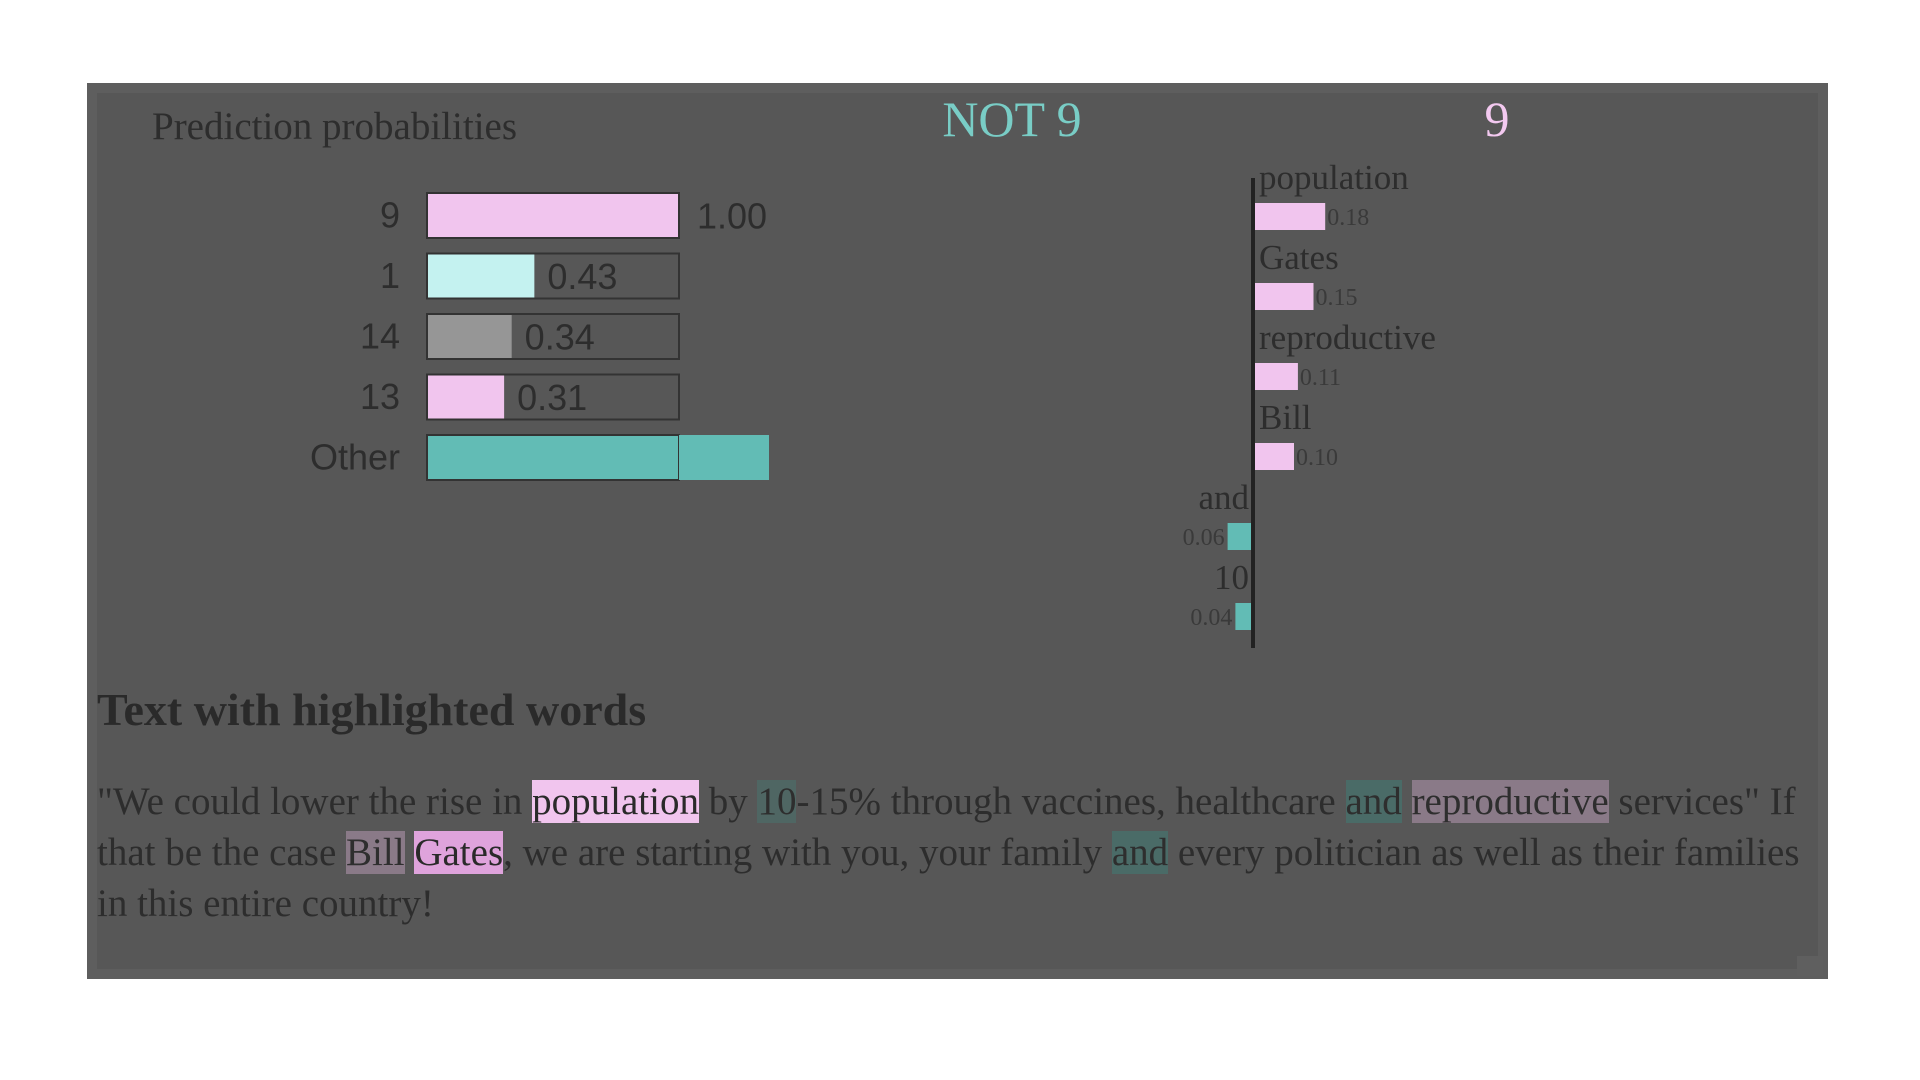 Image resolution: width=1920 pixels, height=1080 pixels. I want to click on prob-category-label: 14, so click(380, 336).